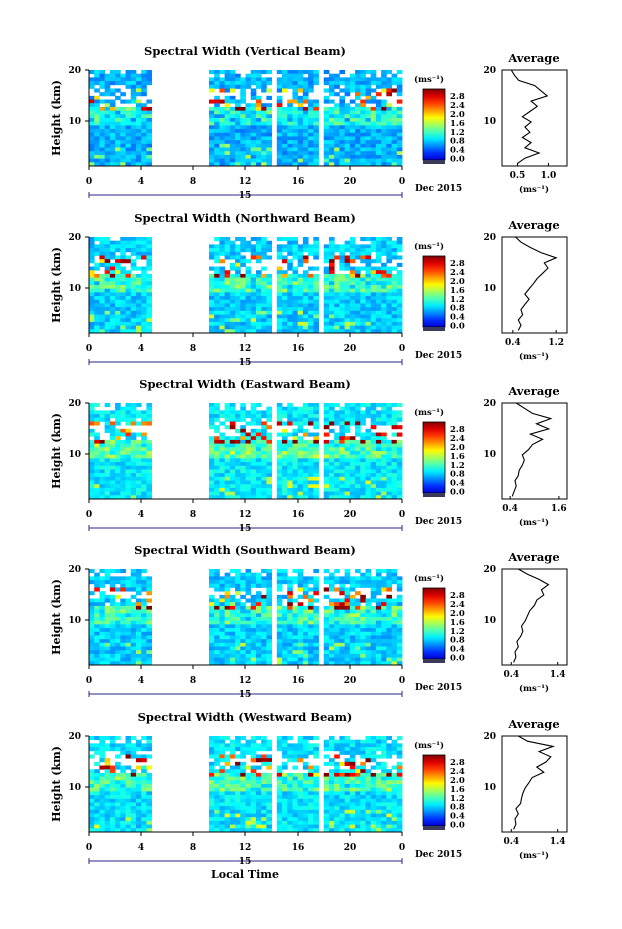 The image size is (622, 929). I want to click on panel-title: Spectral Width (Southward Beam), so click(245, 550).